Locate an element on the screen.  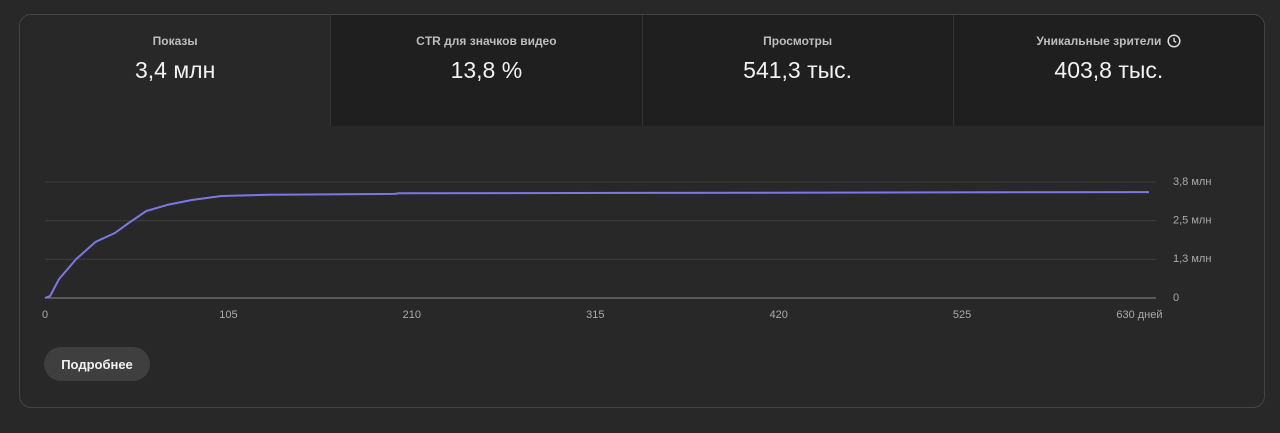
metric-label: Просмотры is located at coordinates (798, 41).